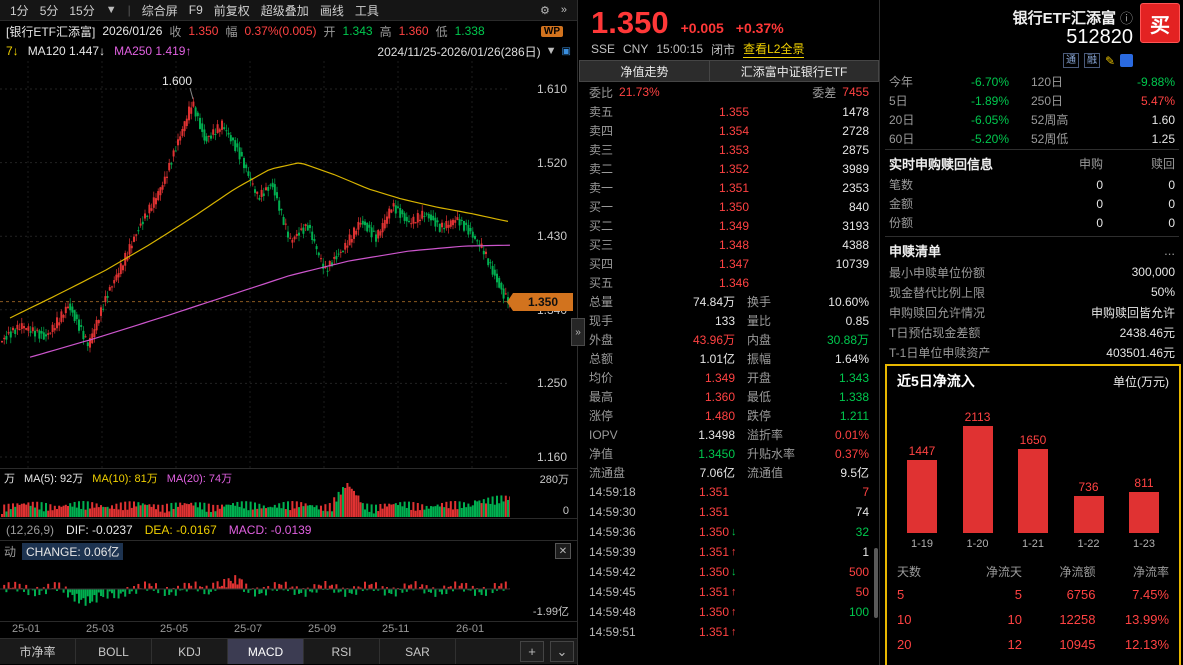 The height and width of the screenshot is (665, 1183). What do you see at coordinates (563, 551) in the screenshot?
I see `close-indicator-icon: ✕` at bounding box center [563, 551].